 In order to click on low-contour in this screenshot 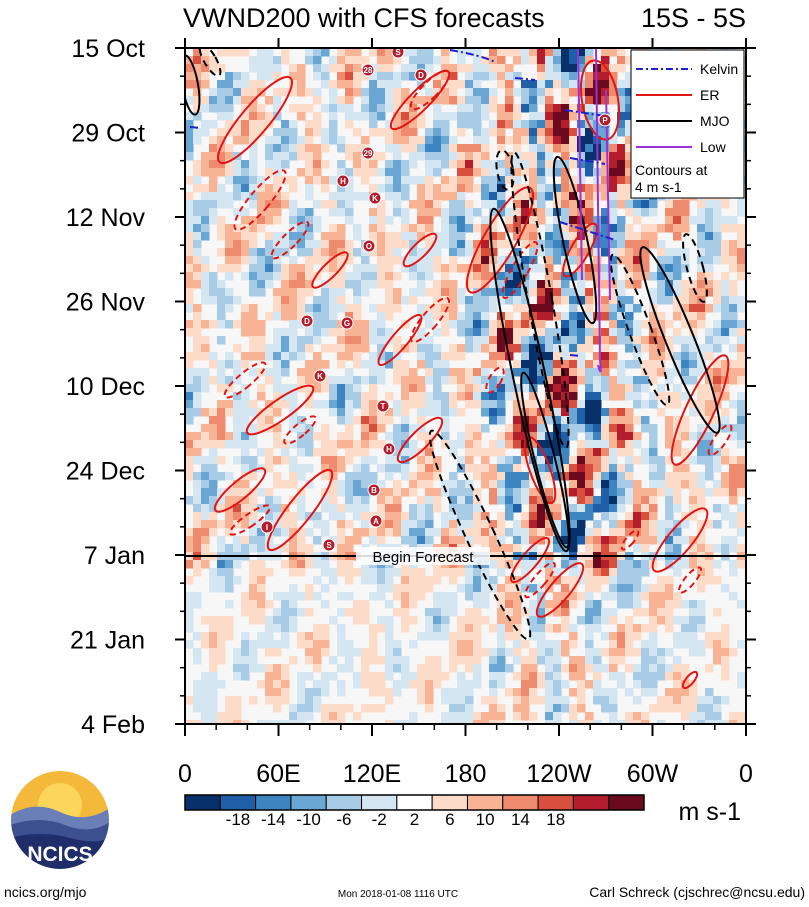, I will do `click(580, 164)`.